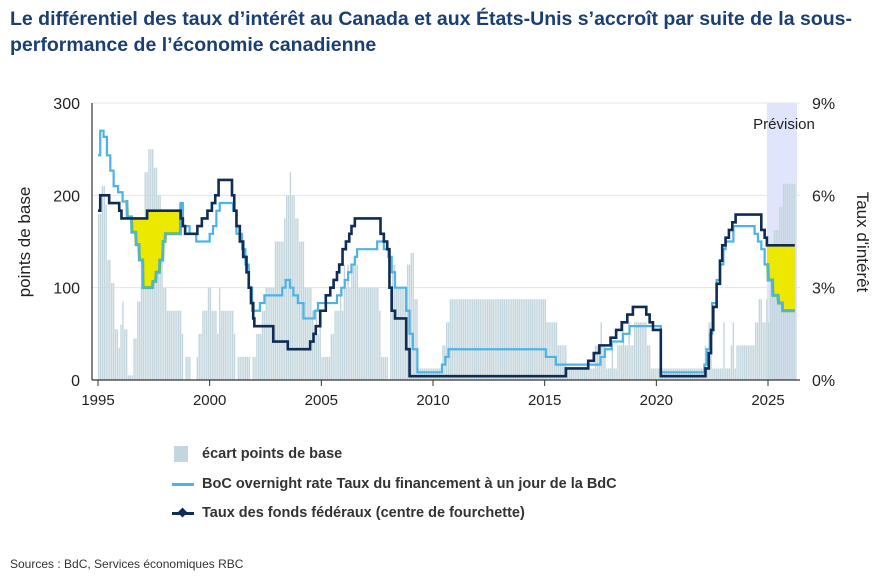  Describe the element at coordinates (823, 289) in the screenshot. I see `right-tick-label: 3%` at that location.